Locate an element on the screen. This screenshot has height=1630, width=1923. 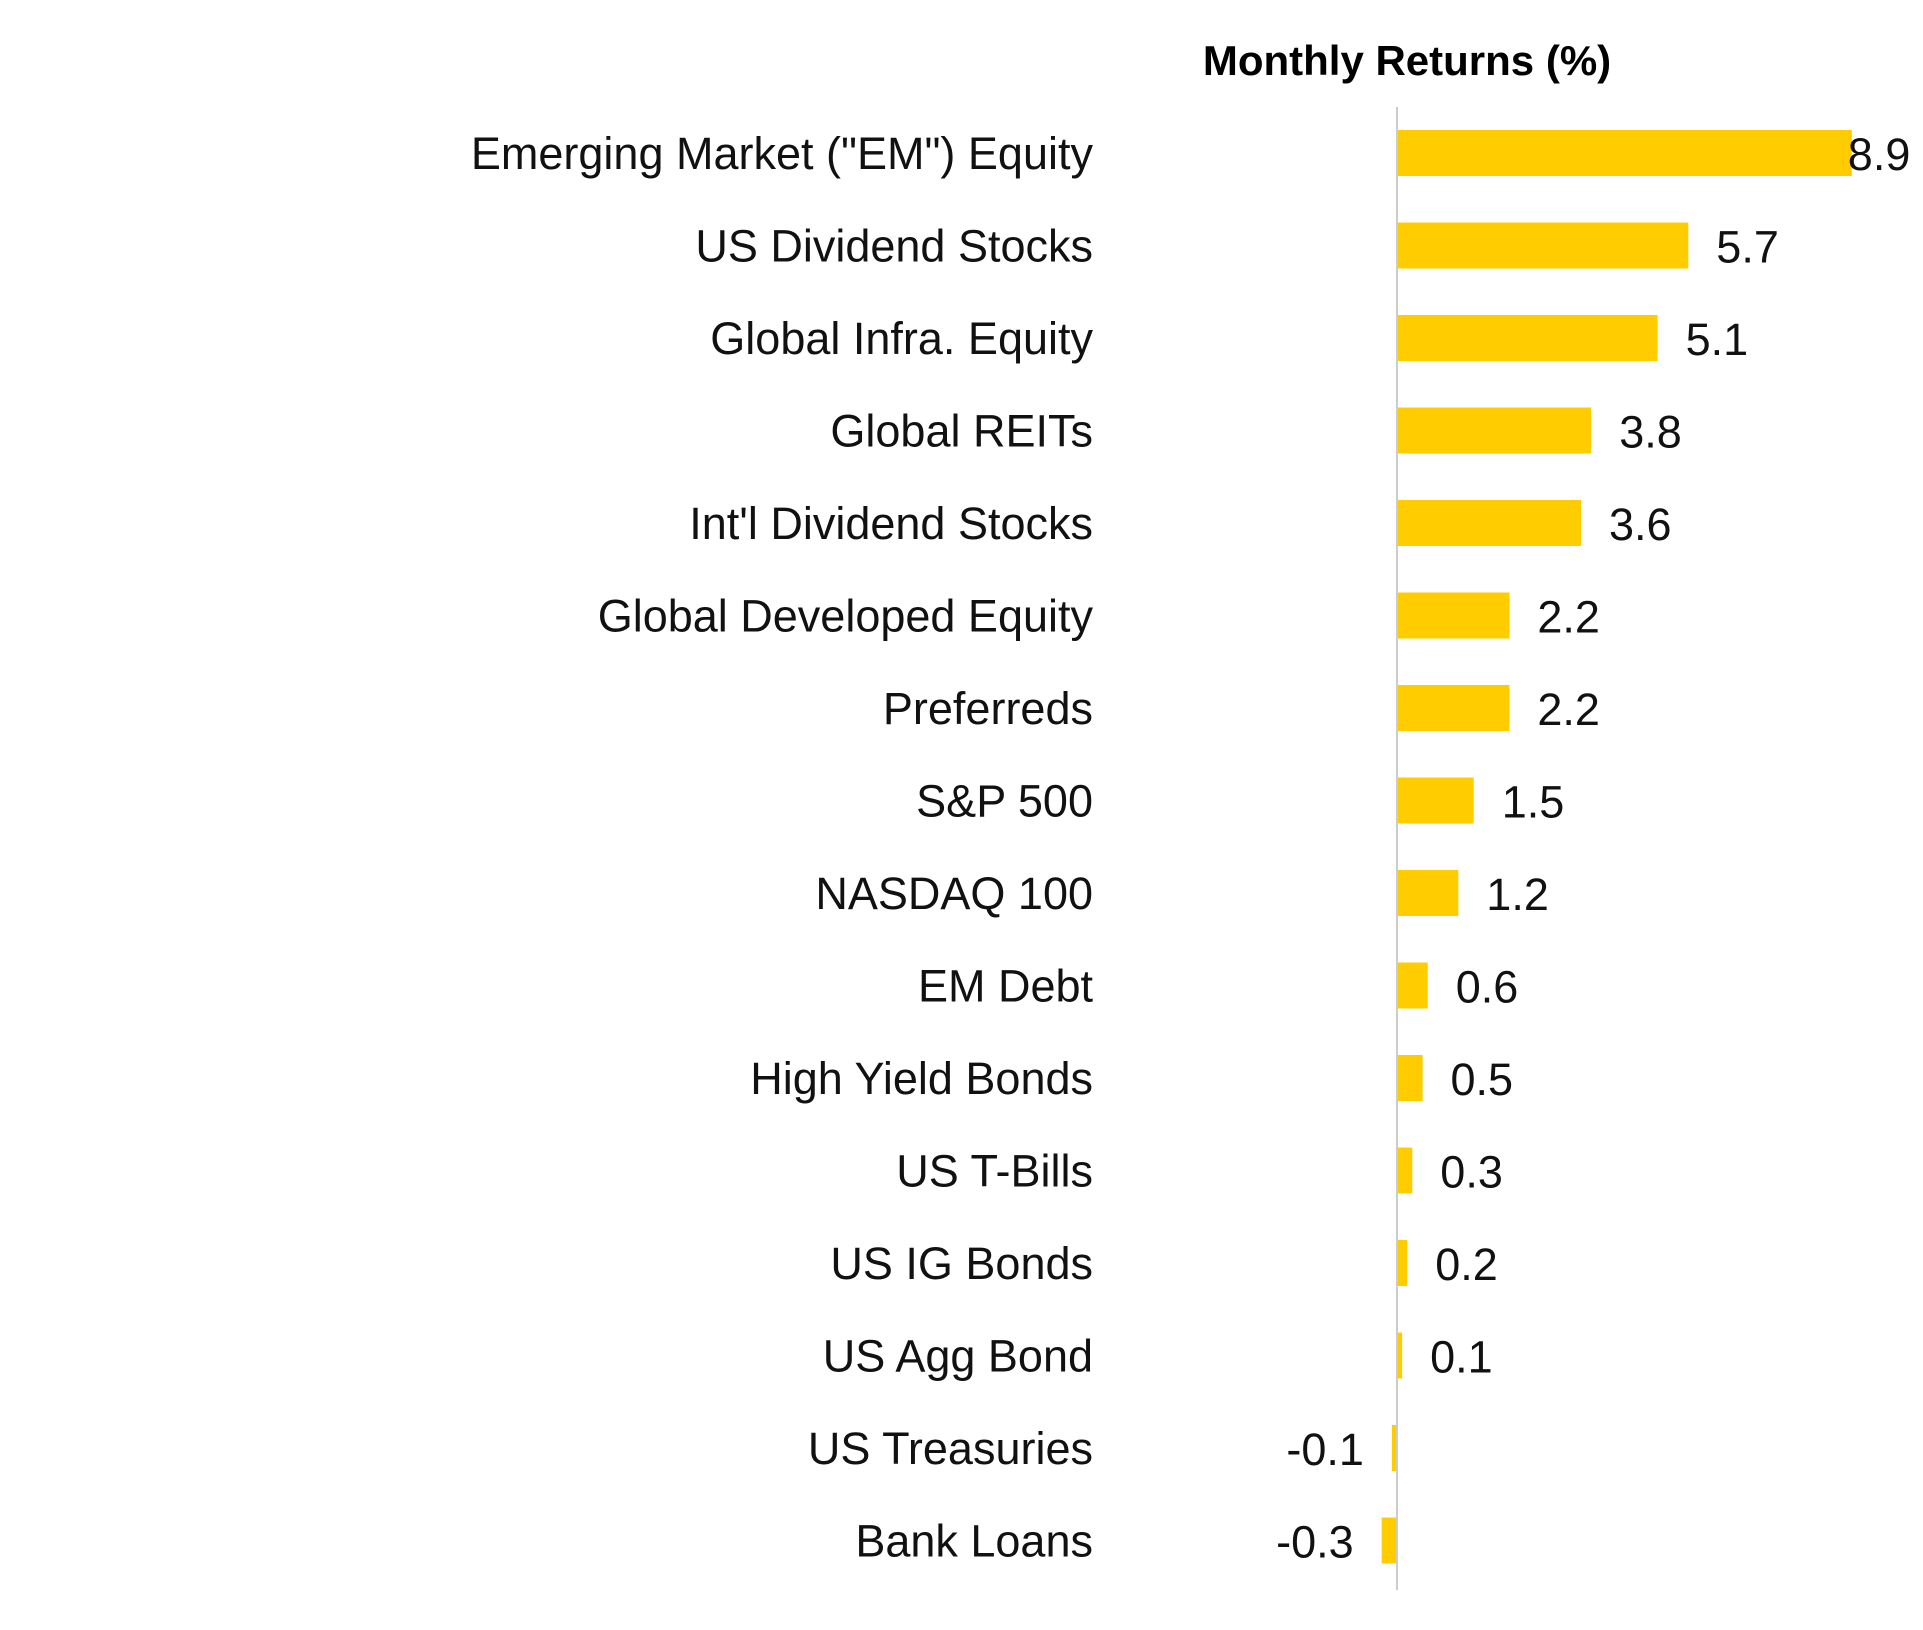
bar-high-yield-bonds is located at coordinates (1410, 1078).